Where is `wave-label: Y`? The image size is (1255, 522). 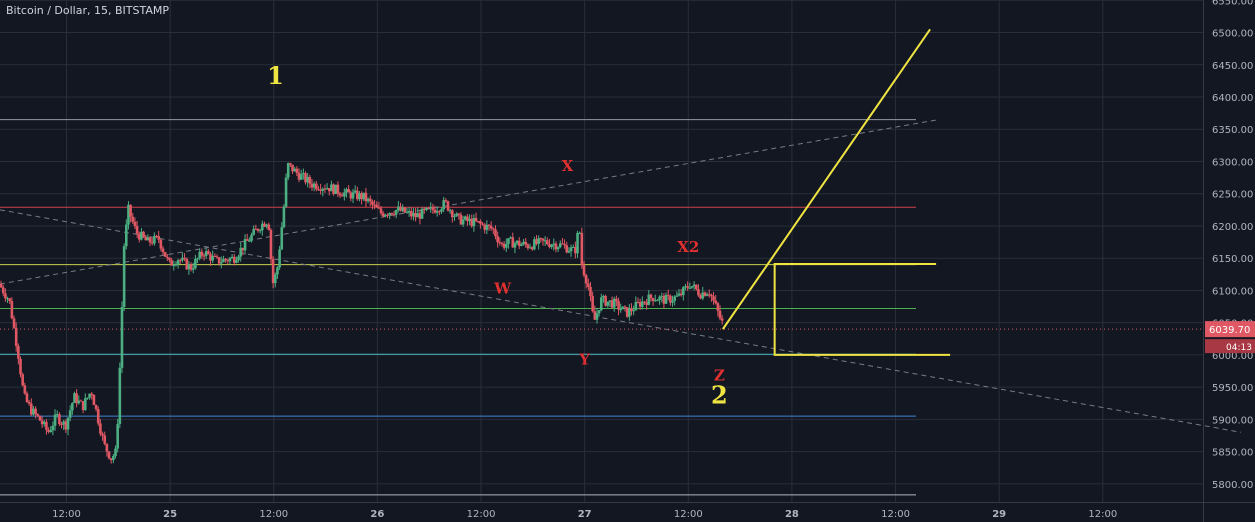
wave-label: Y is located at coordinates (584, 360).